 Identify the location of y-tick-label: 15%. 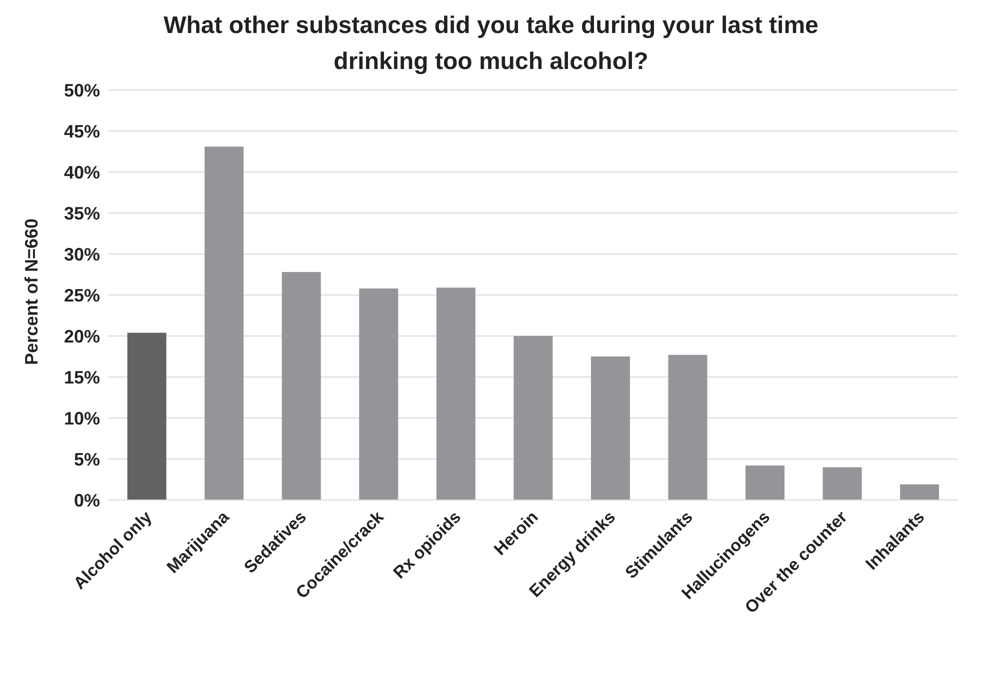
(82, 377).